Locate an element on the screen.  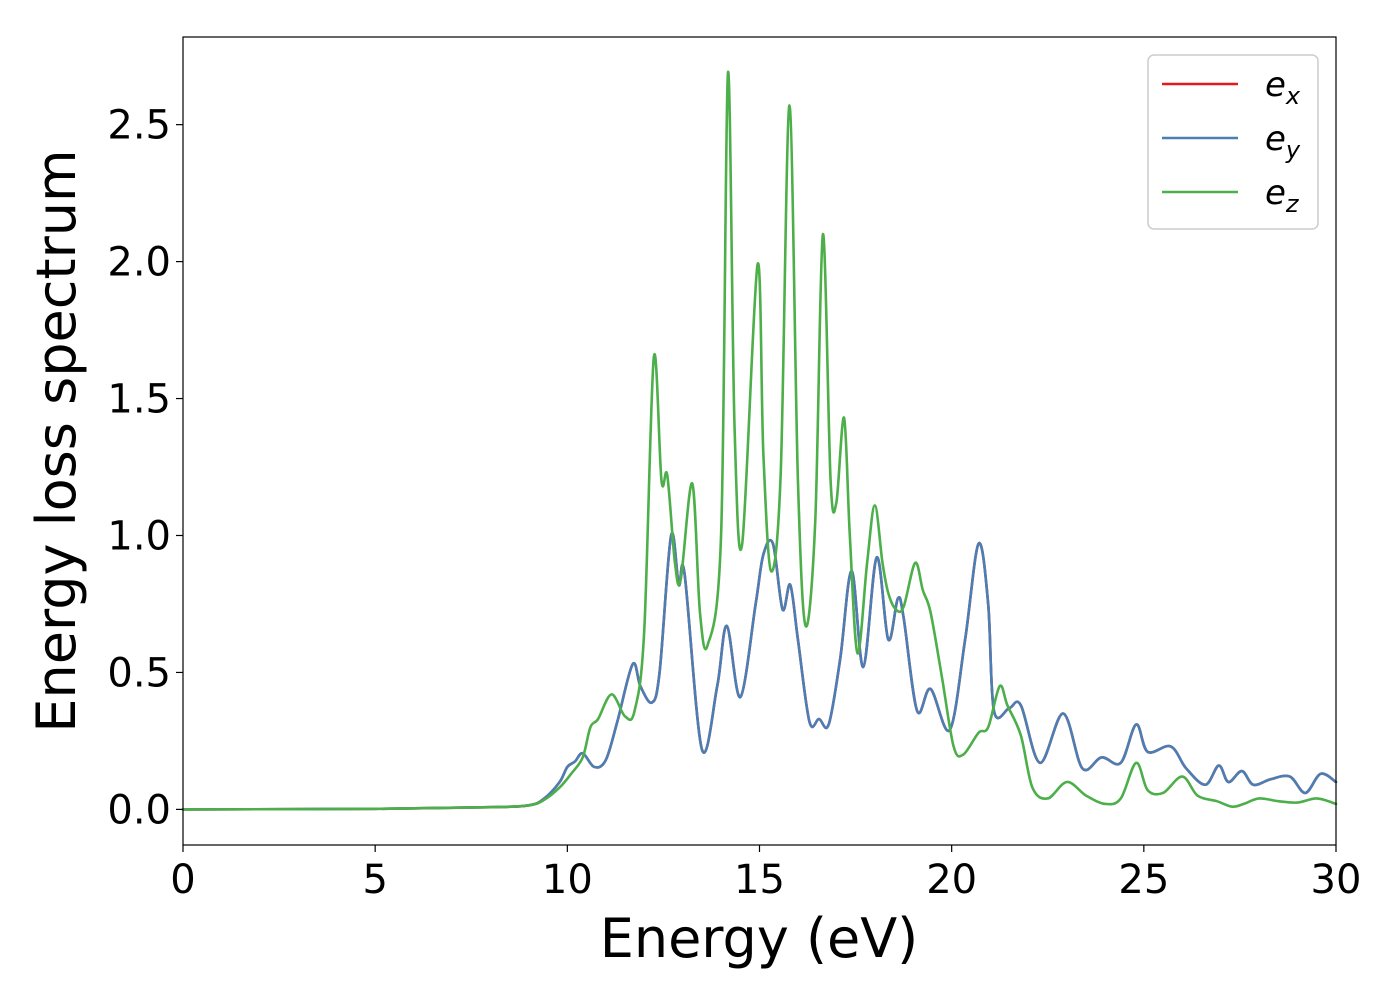
x-tick-label: 15 is located at coordinates (759, 880).